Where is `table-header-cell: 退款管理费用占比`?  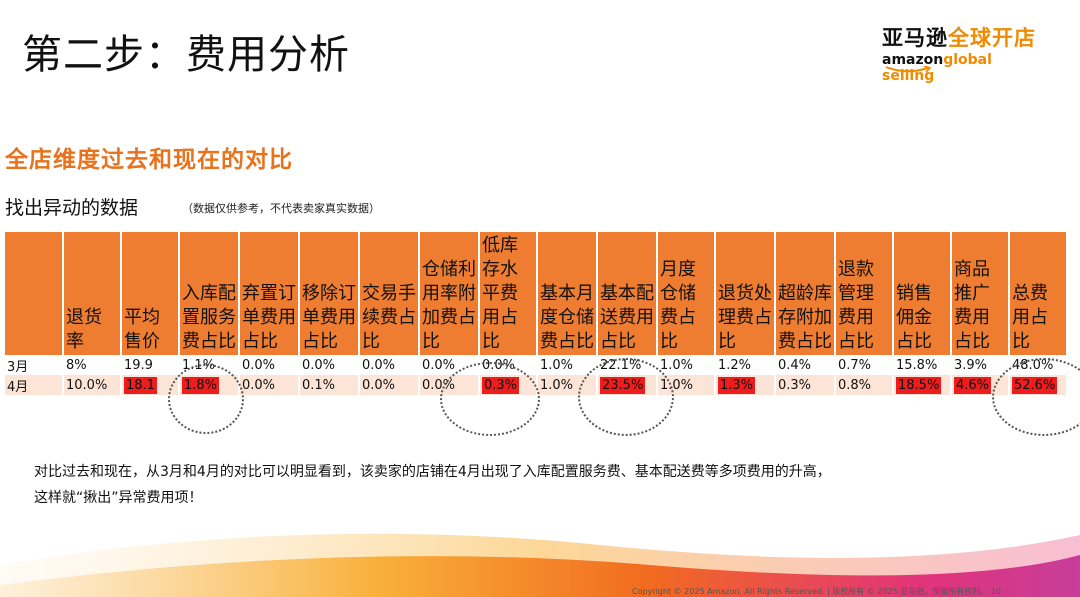
table-header-cell: 退款管理费用占比 is located at coordinates (864, 293).